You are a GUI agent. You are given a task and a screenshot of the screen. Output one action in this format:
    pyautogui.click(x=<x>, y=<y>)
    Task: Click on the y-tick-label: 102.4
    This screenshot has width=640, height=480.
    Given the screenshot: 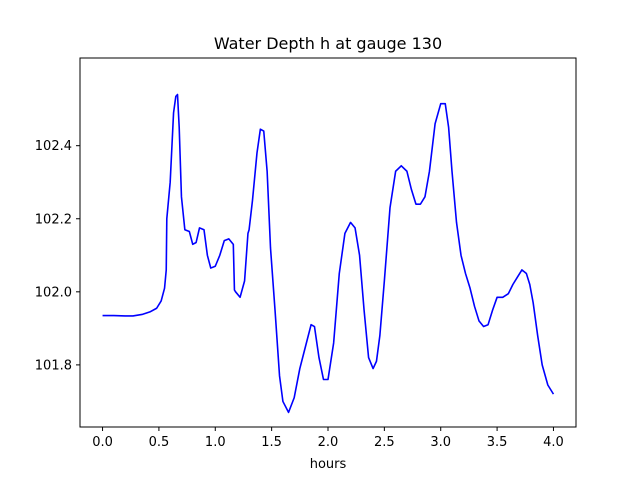 What is the action you would take?
    pyautogui.click(x=53, y=146)
    